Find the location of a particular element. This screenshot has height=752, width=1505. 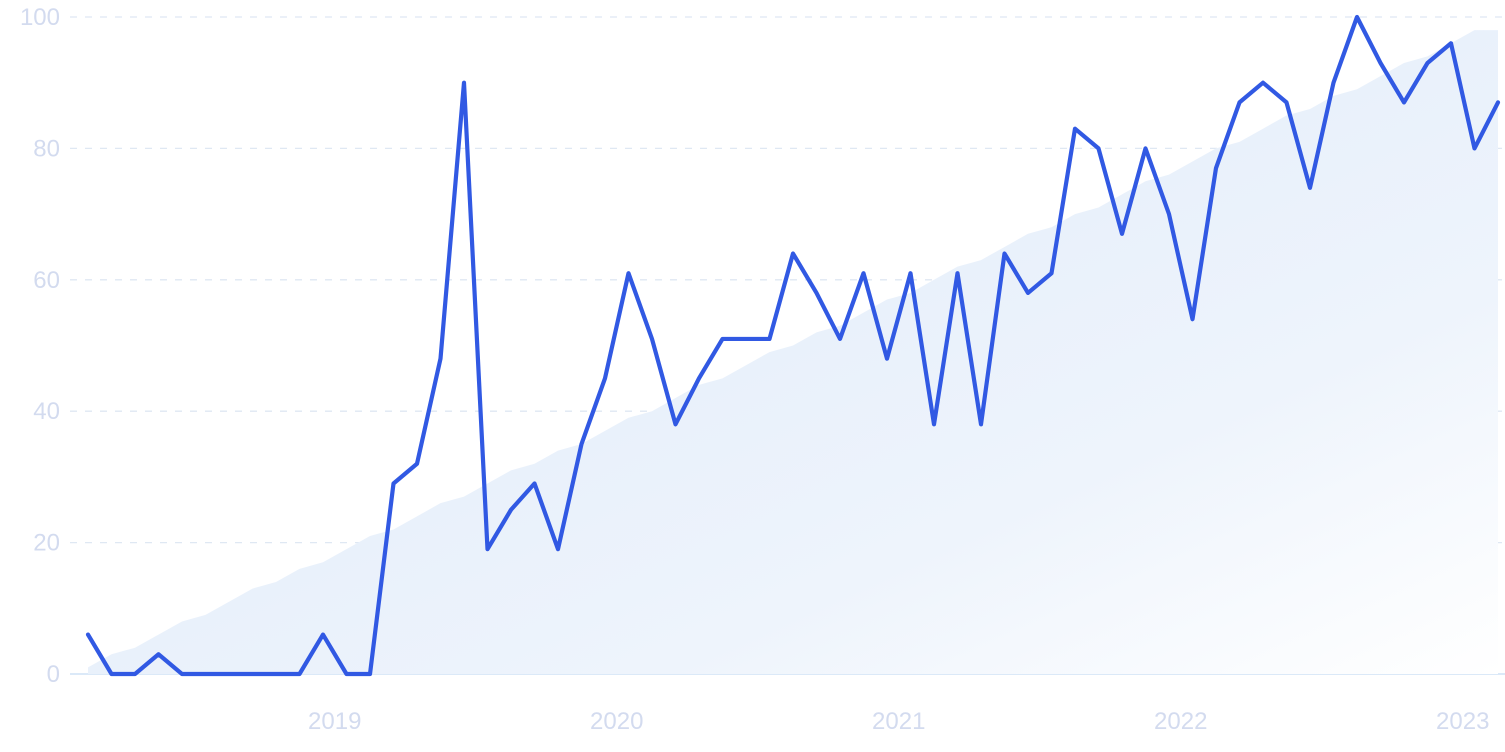

y-tick-label: 80 is located at coordinates (46, 148).